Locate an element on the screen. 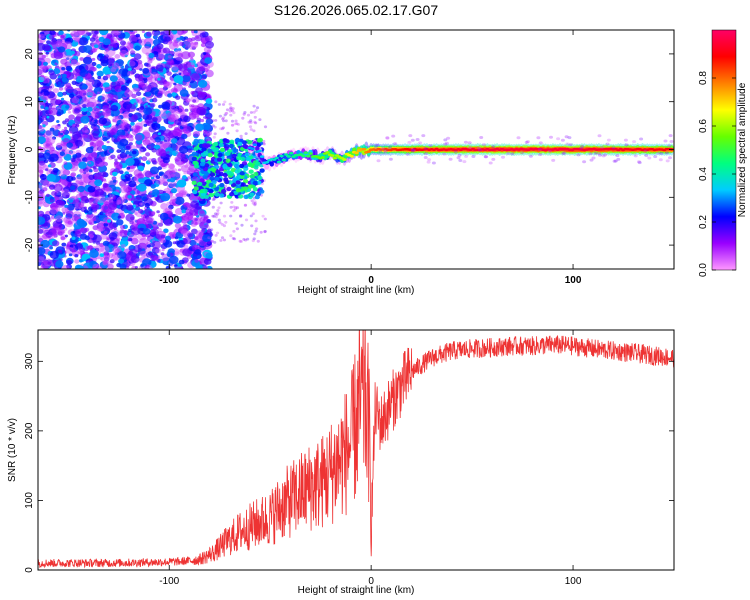  snr-ytick-label: 100 is located at coordinates (29, 500).